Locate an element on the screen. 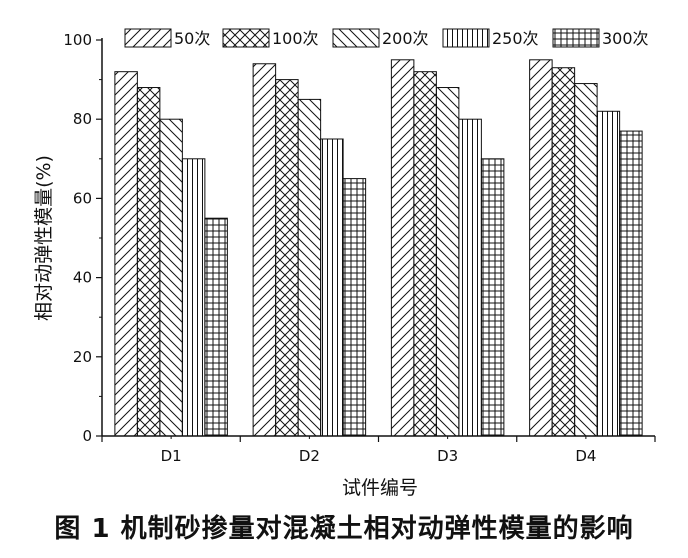 This screenshot has width=688, height=558. x-tick-label: D2 is located at coordinates (309, 456).